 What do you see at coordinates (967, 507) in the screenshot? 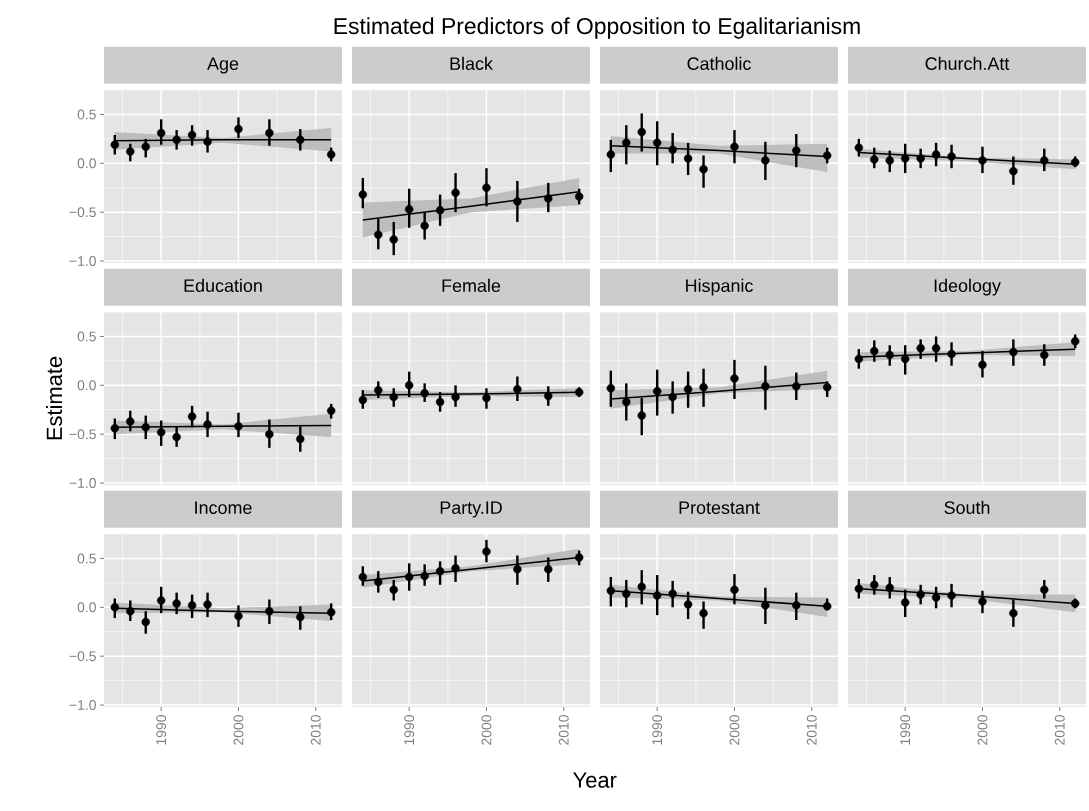
I see `chart-title: South` at bounding box center [967, 507].